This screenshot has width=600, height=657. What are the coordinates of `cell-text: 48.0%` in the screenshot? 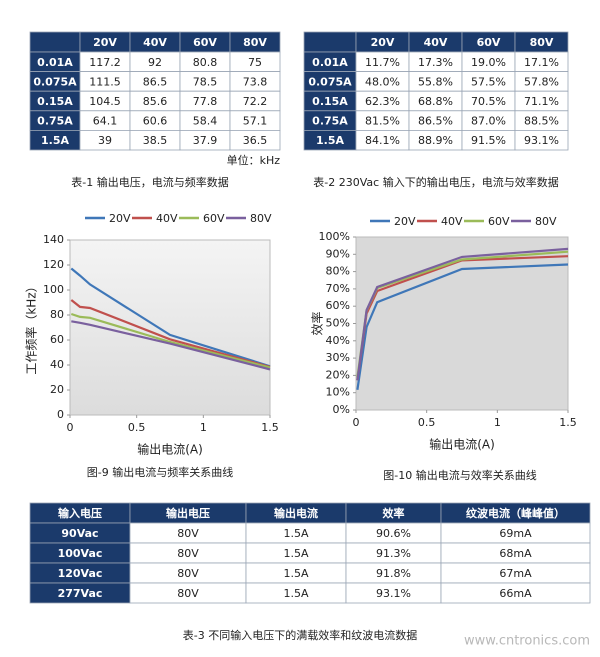 It's located at (382, 81).